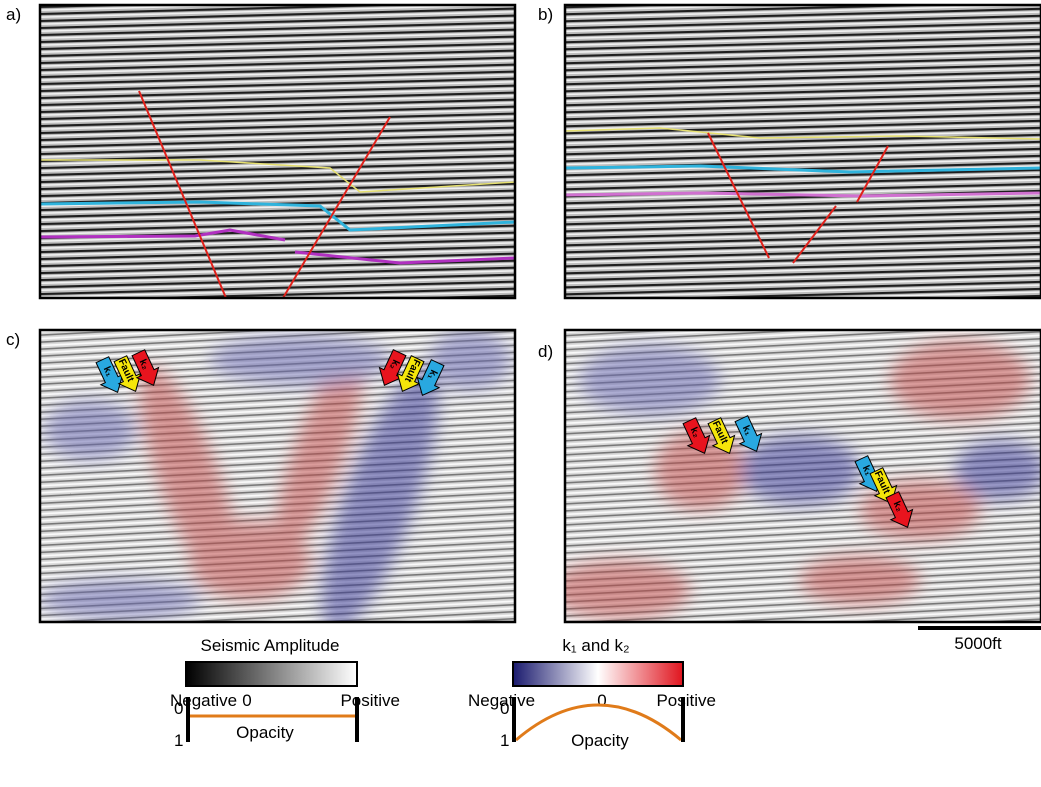  What do you see at coordinates (545, 14) in the screenshot?
I see `panel-label: b)` at bounding box center [545, 14].